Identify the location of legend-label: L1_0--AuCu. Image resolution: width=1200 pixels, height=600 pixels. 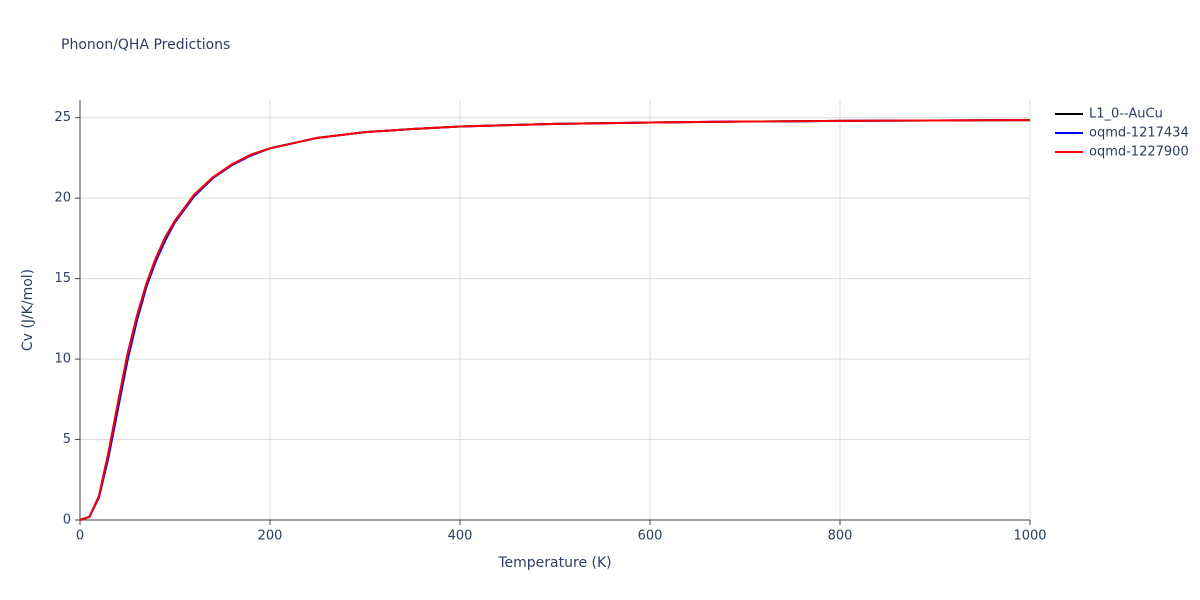
(1126, 114).